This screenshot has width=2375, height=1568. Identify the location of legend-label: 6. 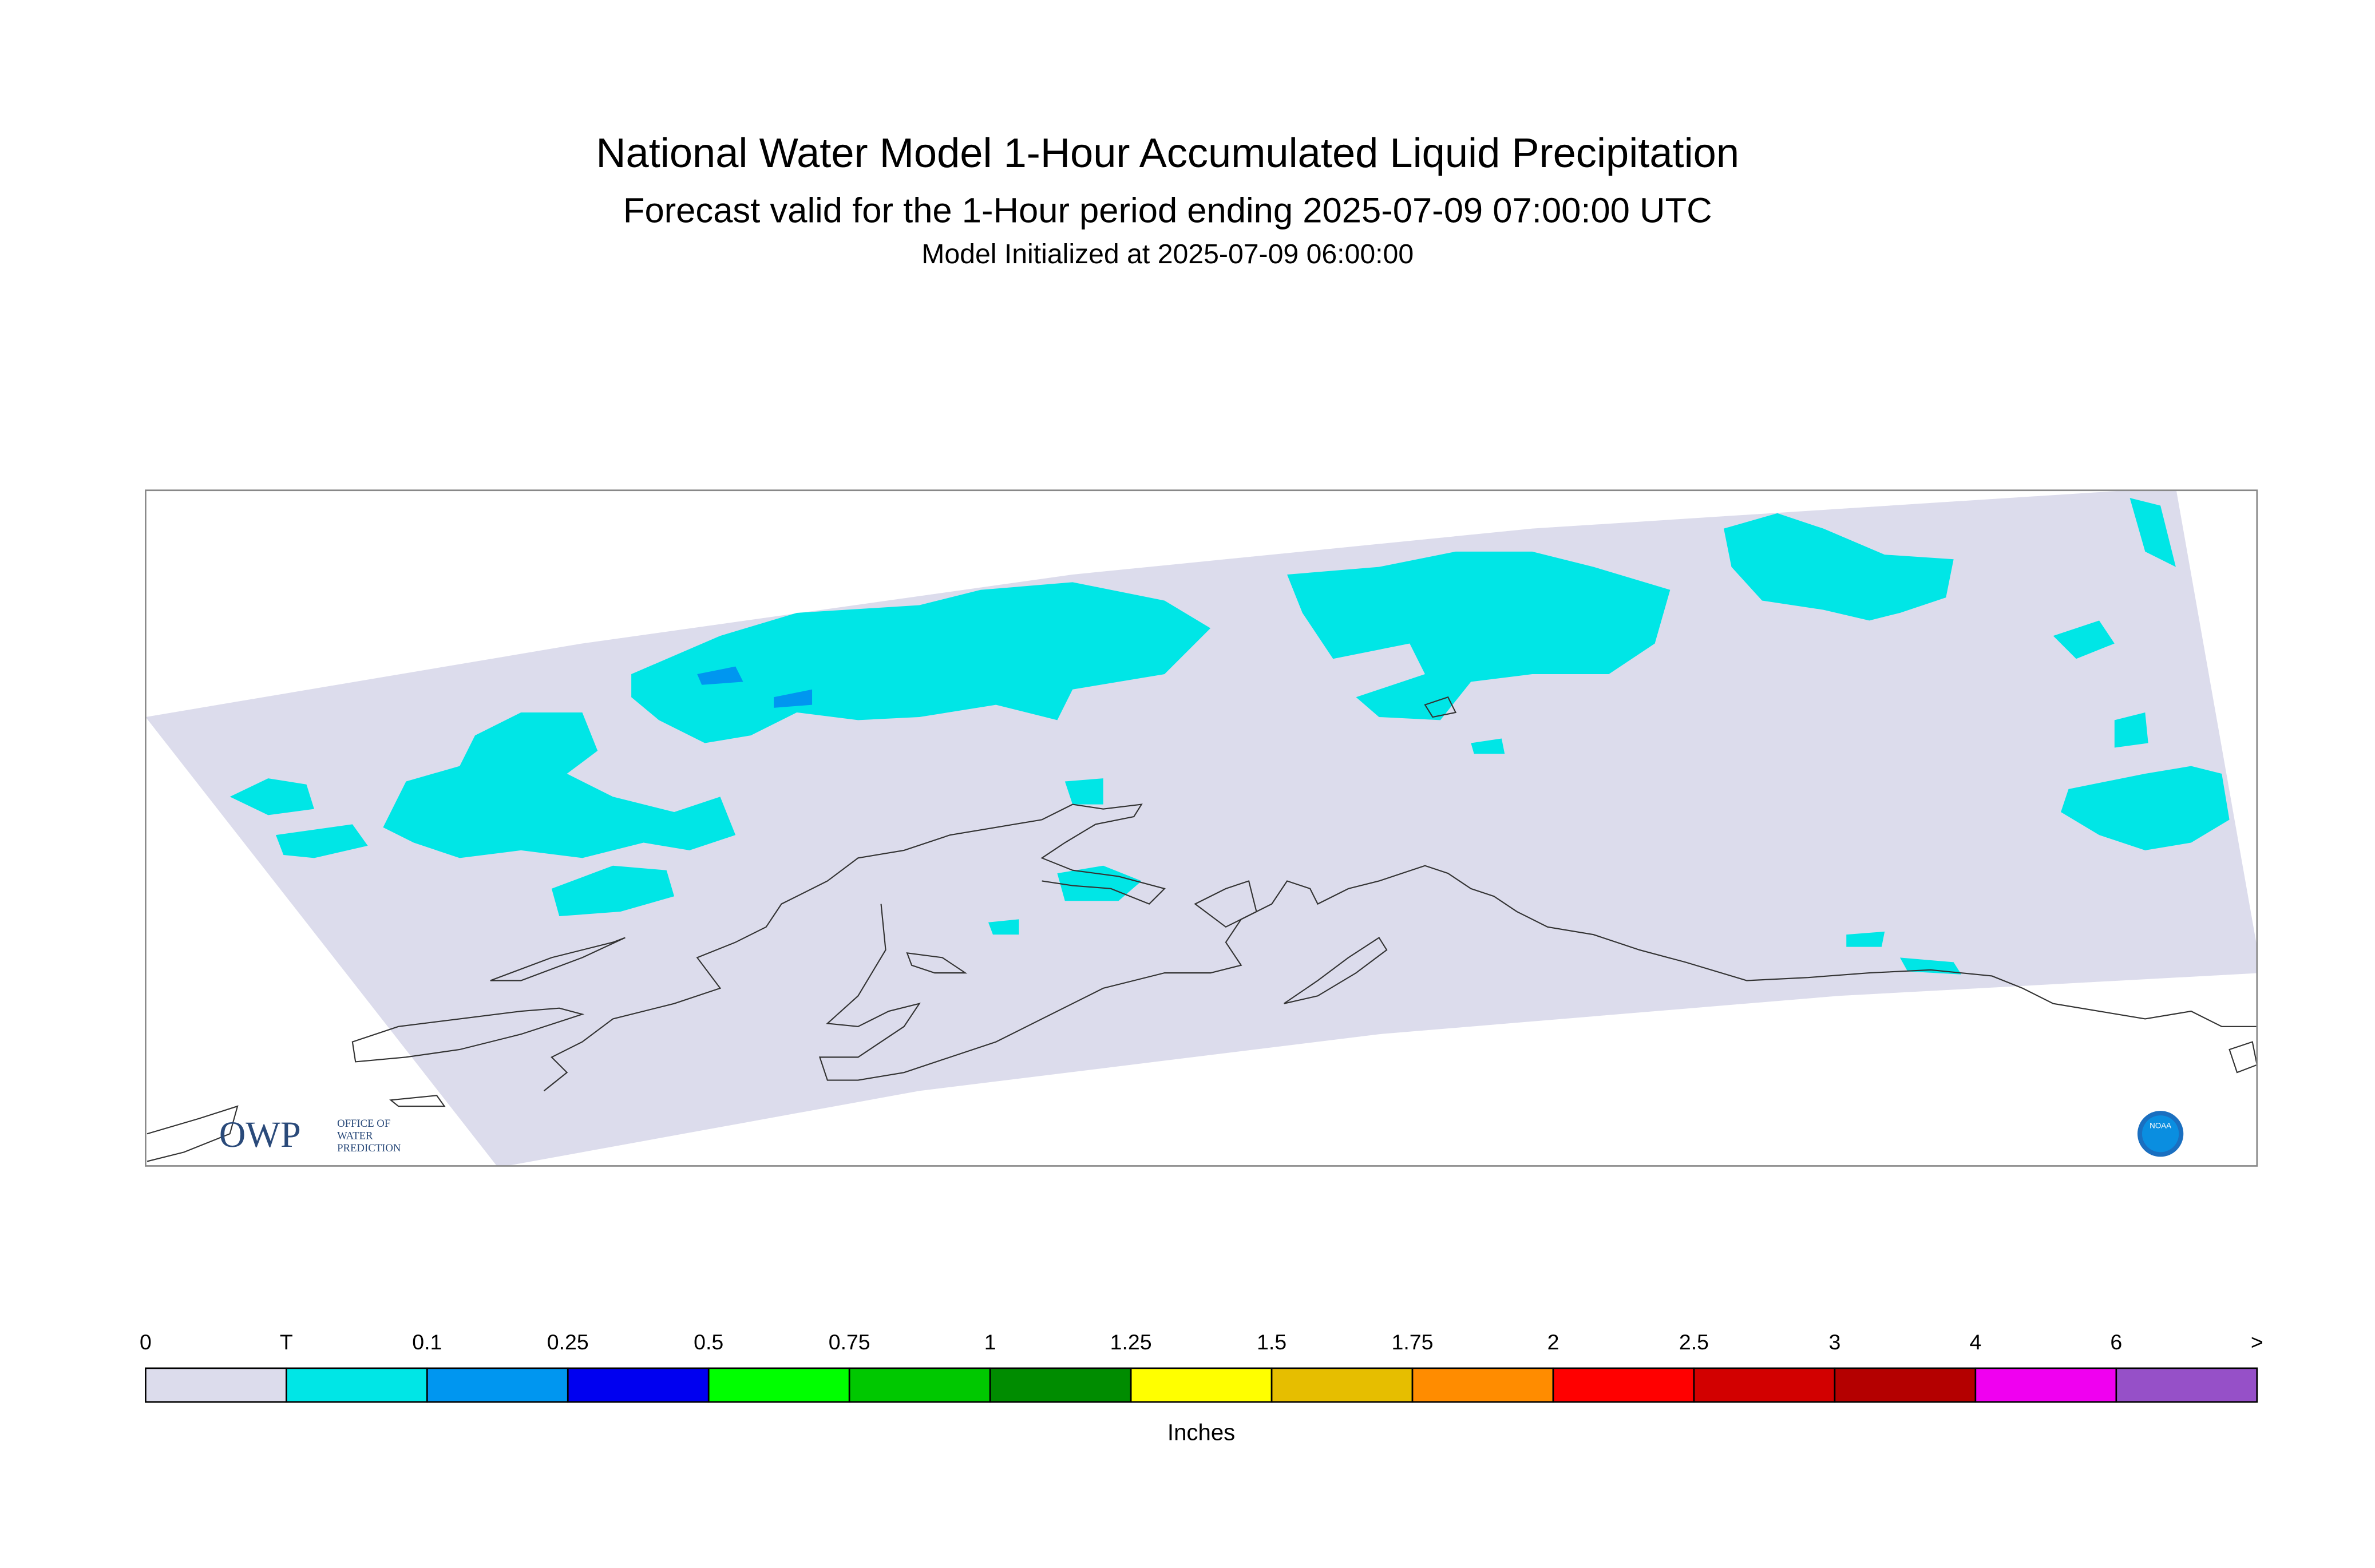
(2116, 1342).